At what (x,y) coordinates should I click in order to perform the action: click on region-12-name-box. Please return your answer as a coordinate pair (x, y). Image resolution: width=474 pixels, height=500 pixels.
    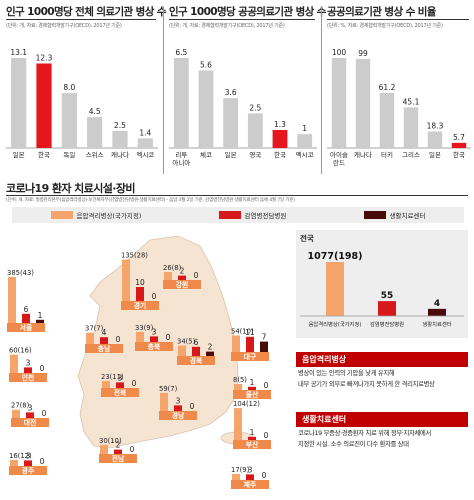
    Looking at the image, I should click on (178, 415).